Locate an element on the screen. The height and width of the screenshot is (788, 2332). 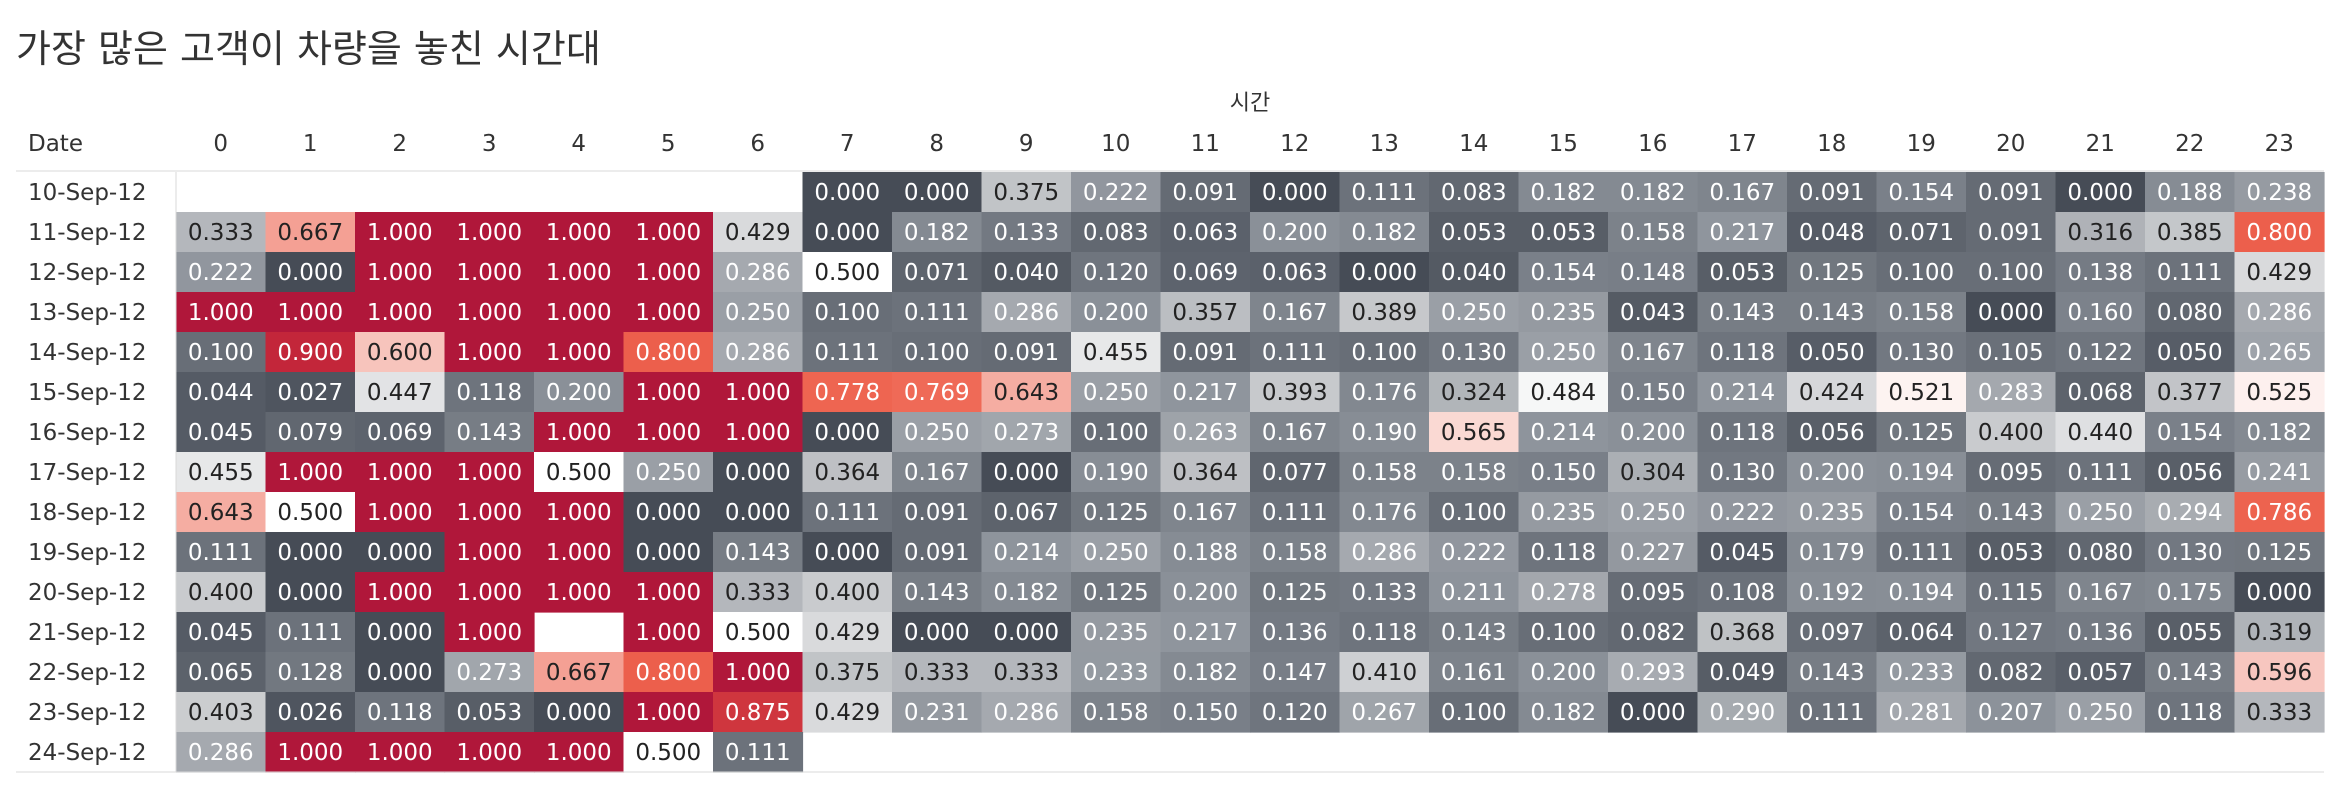
cell-value-label: 0.214 is located at coordinates (1563, 433).